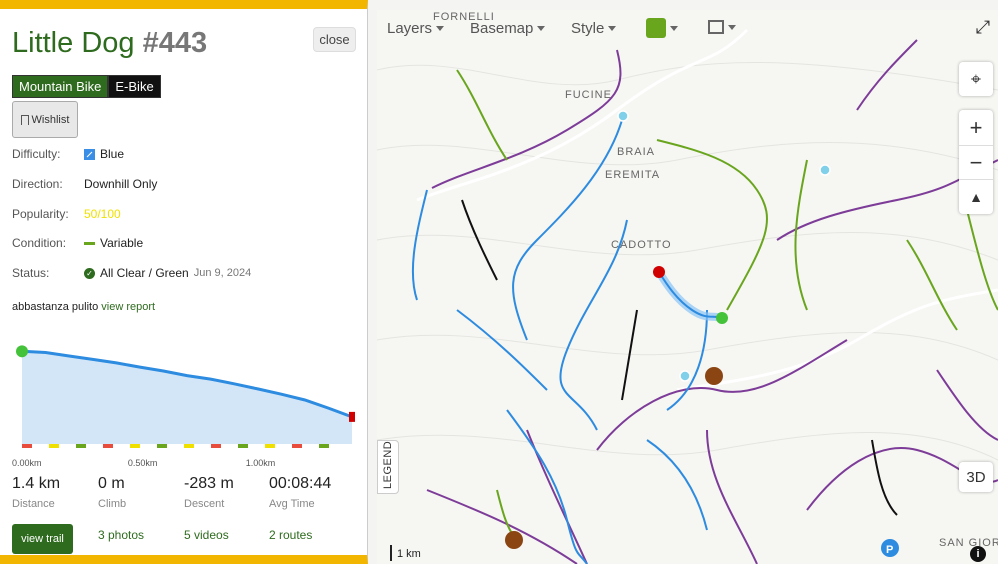 The height and width of the screenshot is (564, 998). I want to click on place-label: SAN GIOR, so click(968, 543).